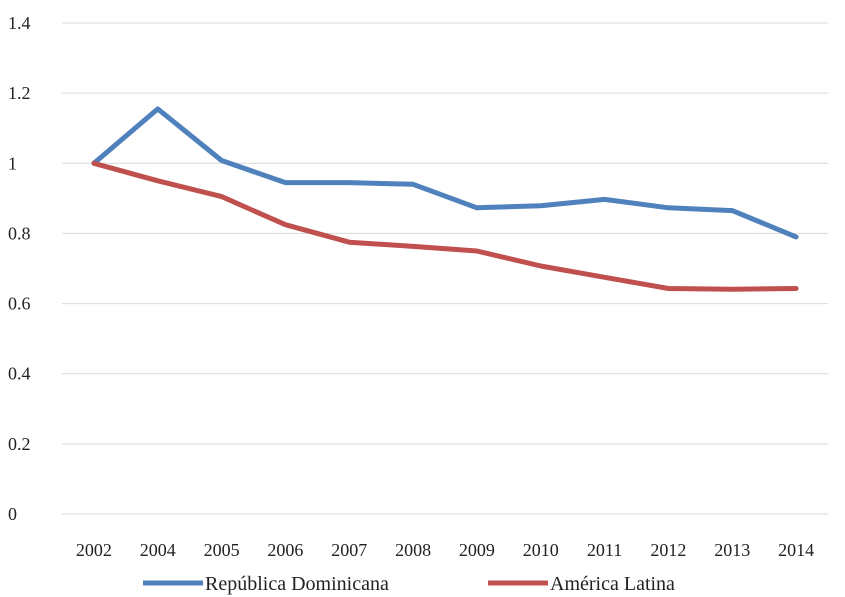  I want to click on y-tick-label: 0.8, so click(19, 233).